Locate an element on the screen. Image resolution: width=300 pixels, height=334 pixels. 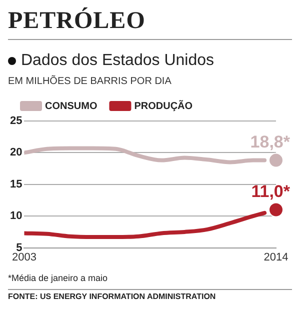
y-tick-label: 20 is located at coordinates (16, 152).